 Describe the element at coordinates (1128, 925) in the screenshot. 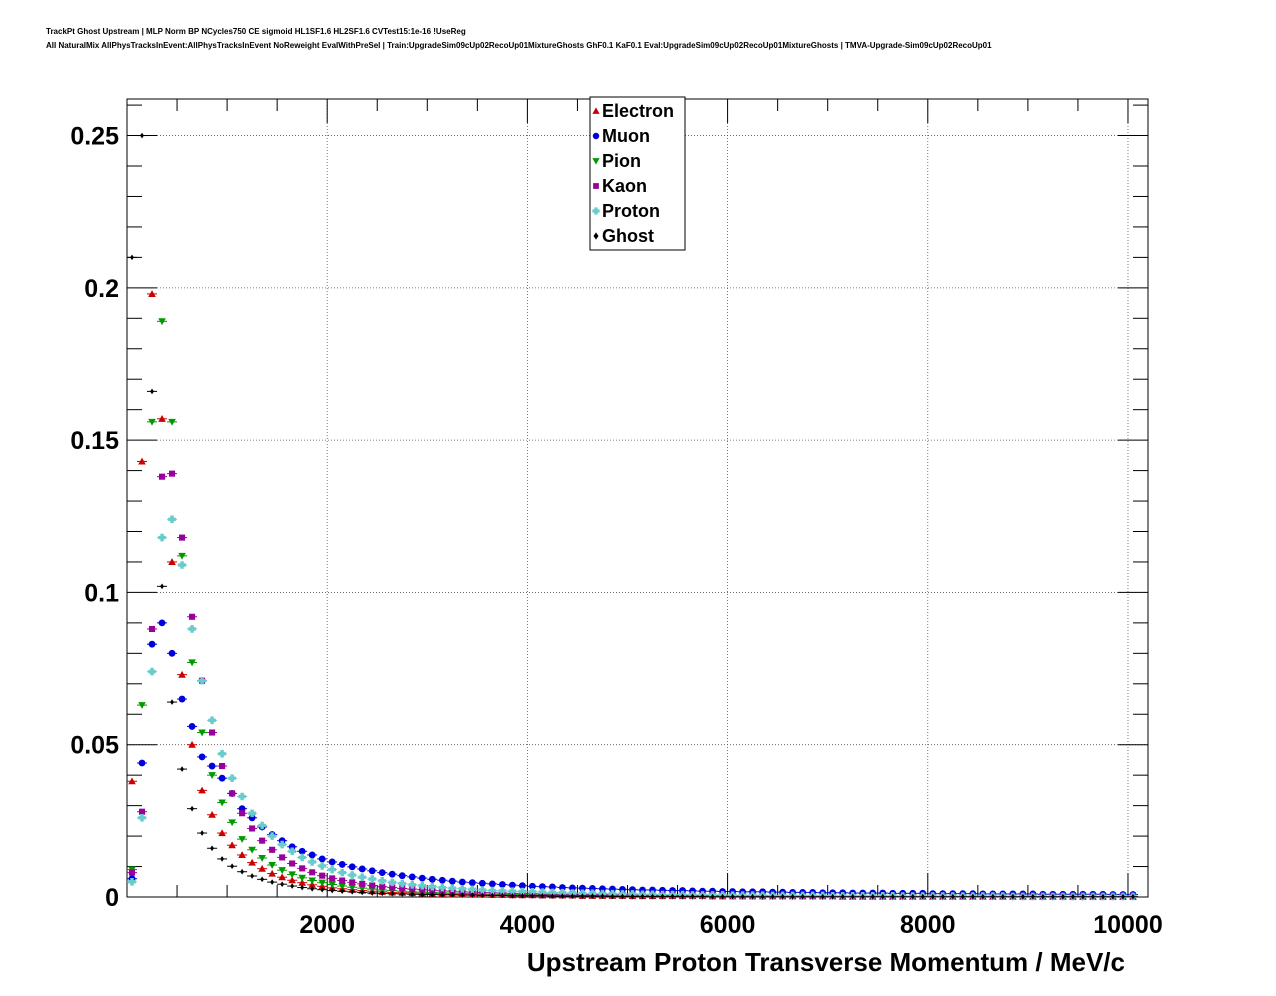

I see `x-tick-label-4: 10000` at that location.